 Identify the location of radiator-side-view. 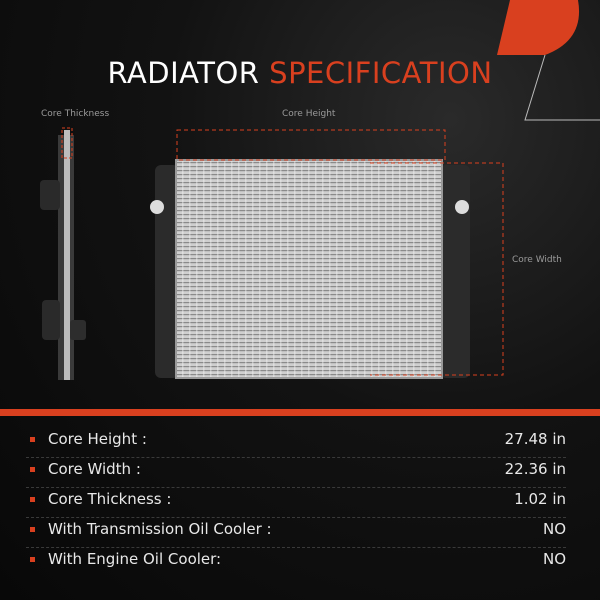
(63, 253).